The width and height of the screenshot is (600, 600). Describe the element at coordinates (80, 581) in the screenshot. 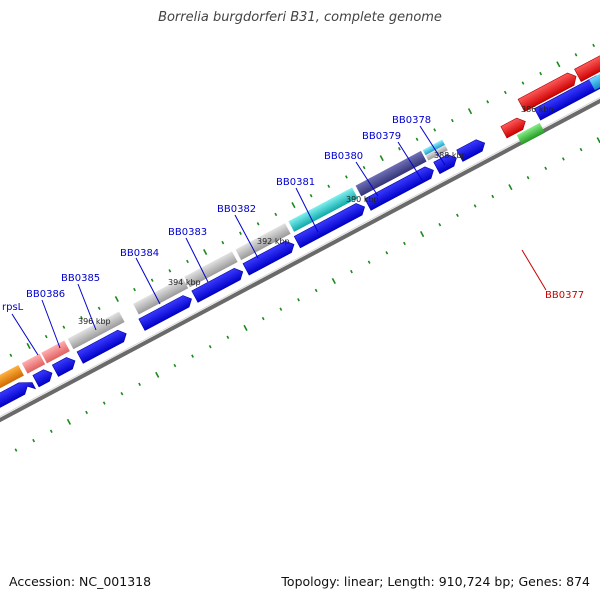

I see `accession-text: Accession: NC_001318` at that location.